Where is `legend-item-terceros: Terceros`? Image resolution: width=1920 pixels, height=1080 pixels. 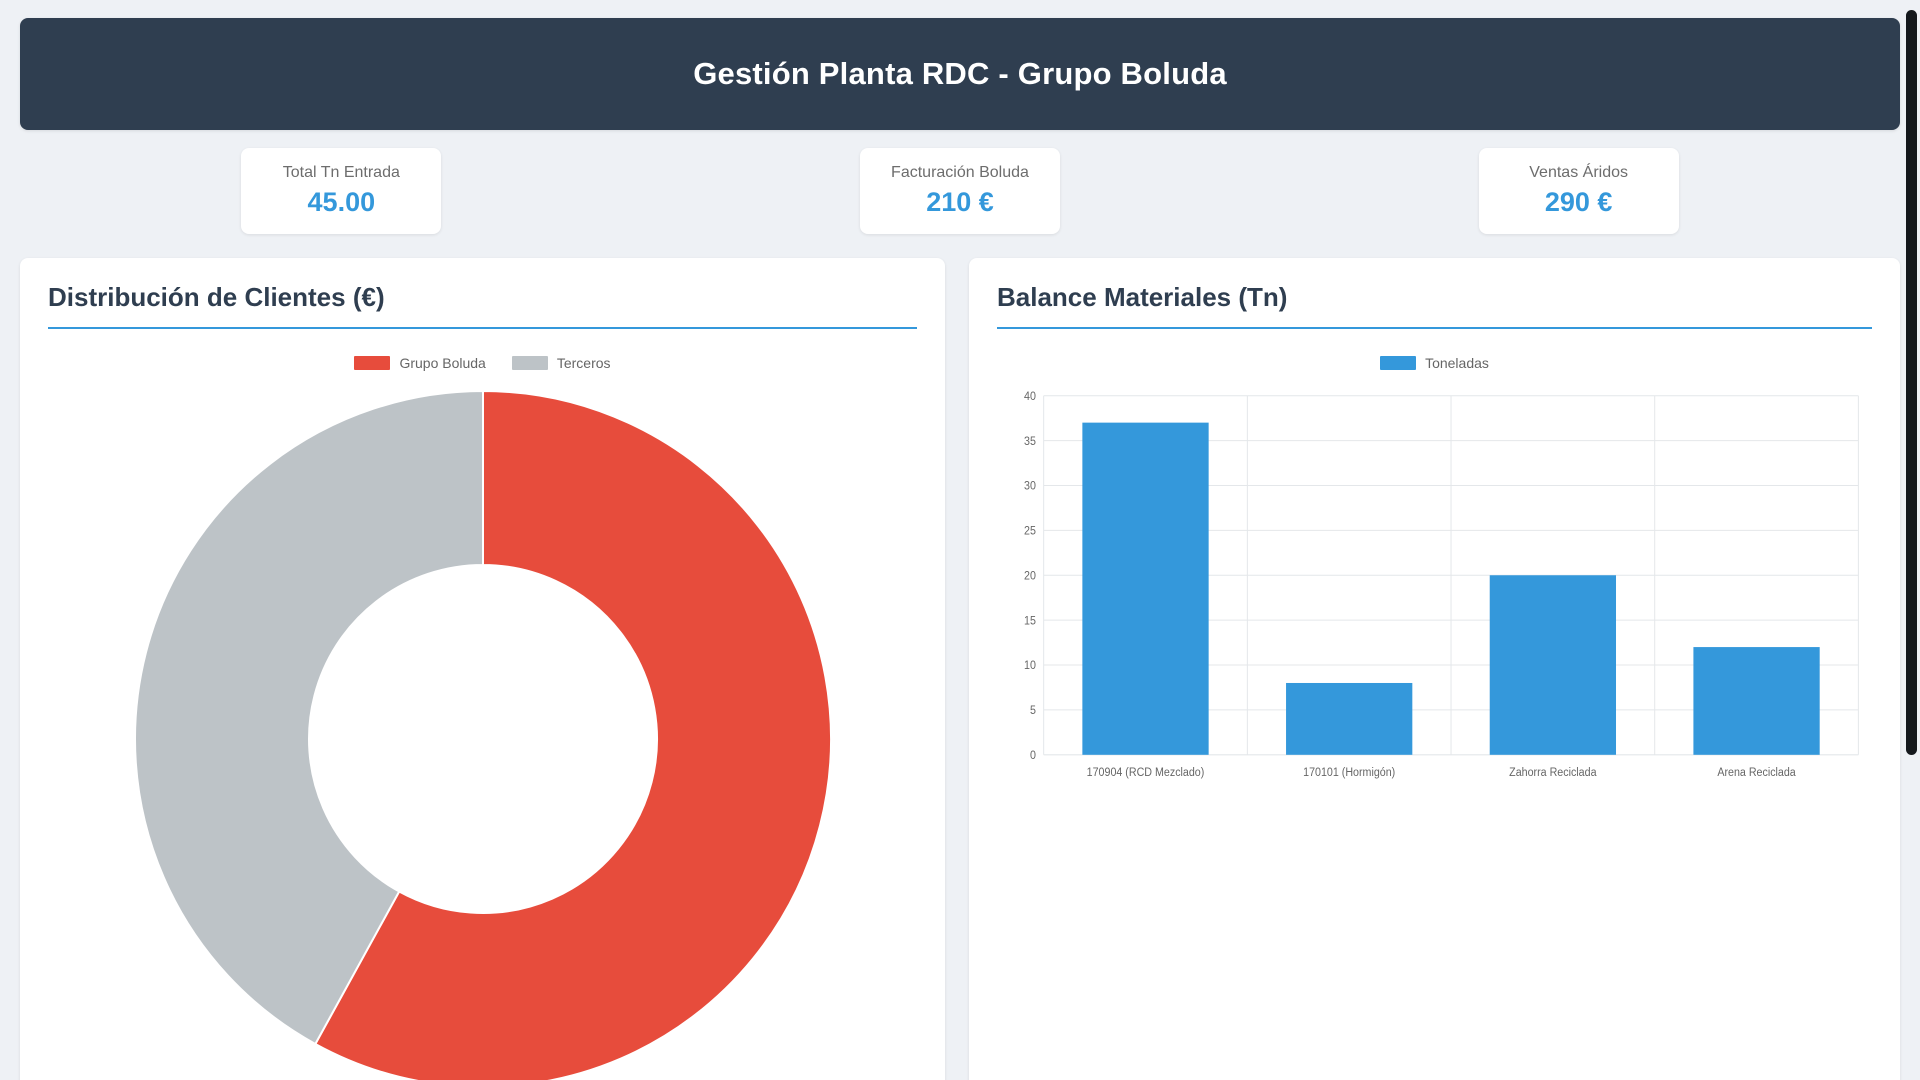
legend-item-terceros: Terceros is located at coordinates (561, 363).